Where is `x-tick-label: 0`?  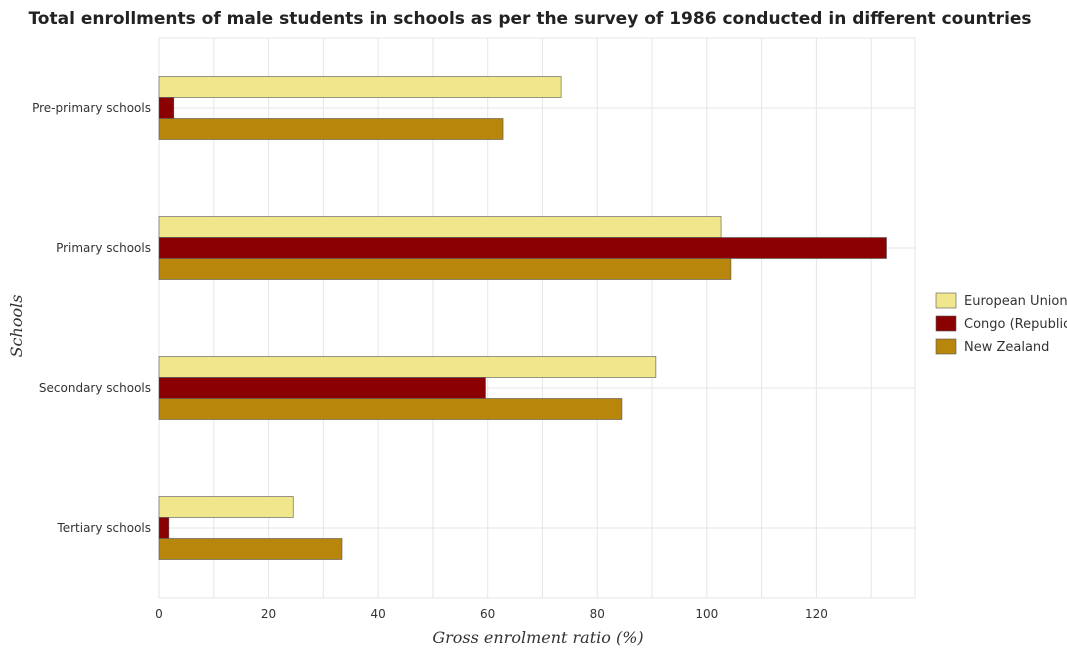
x-tick-label: 0 is located at coordinates (159, 614).